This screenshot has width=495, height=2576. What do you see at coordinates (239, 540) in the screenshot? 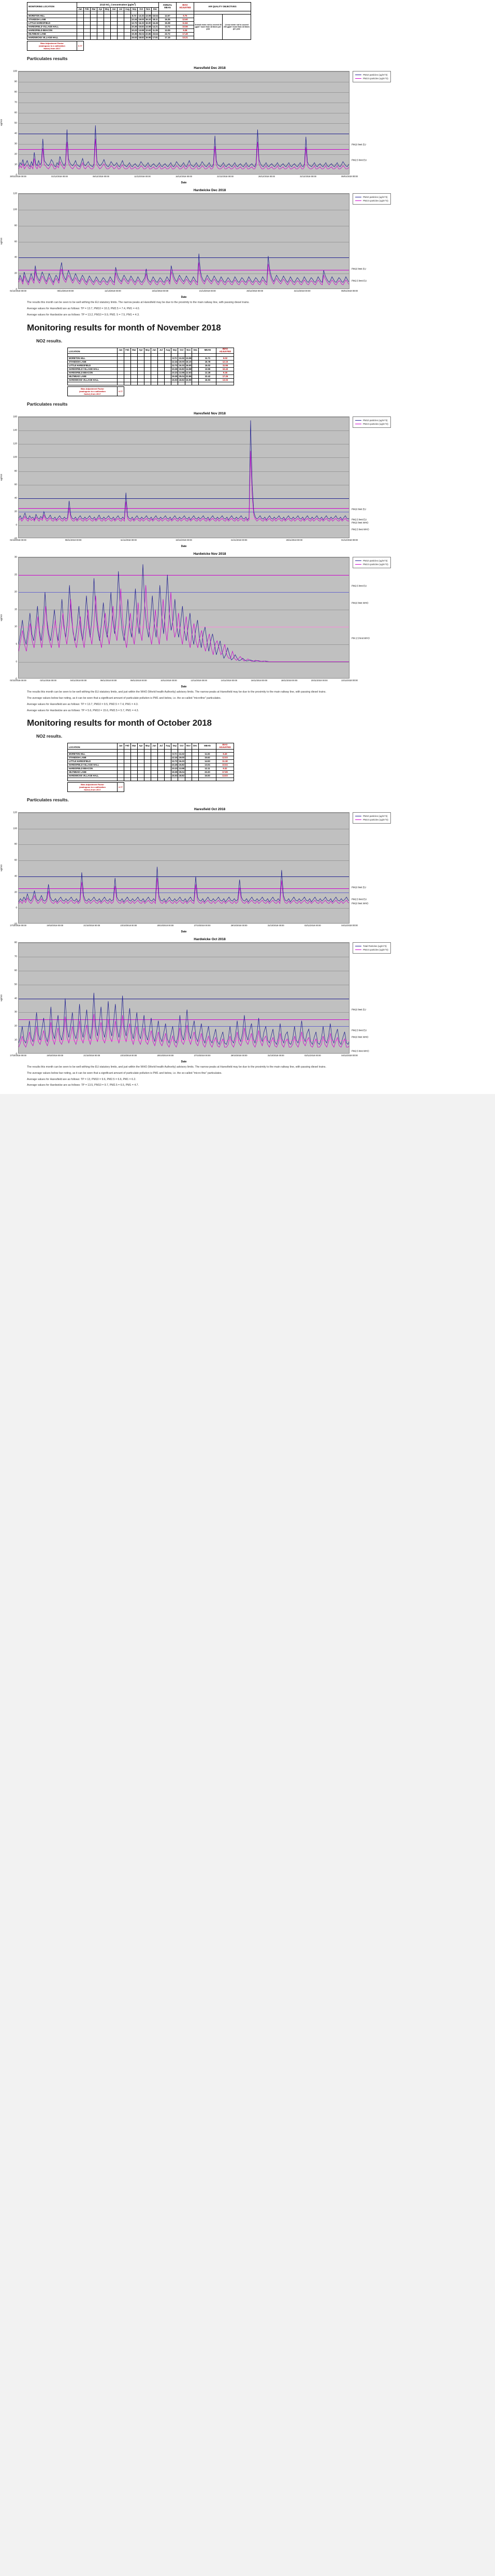
I see `x-tick-label: 21/11/2018 00:00` at bounding box center [239, 540].